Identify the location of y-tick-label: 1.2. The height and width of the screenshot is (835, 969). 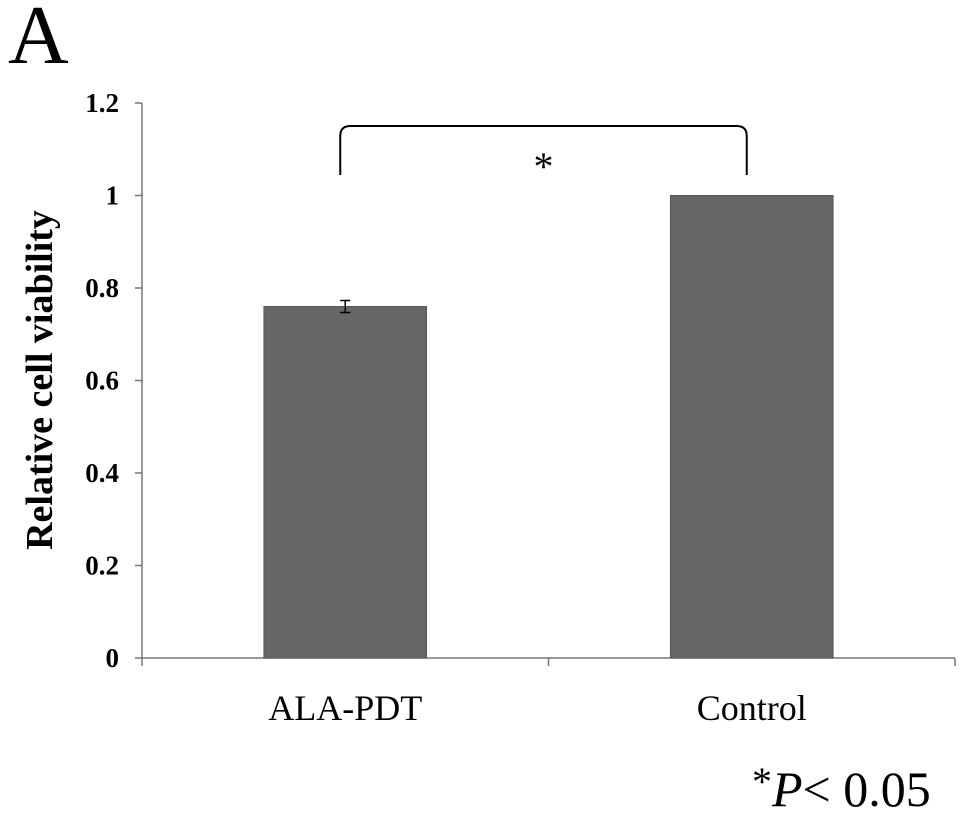
(102, 103).